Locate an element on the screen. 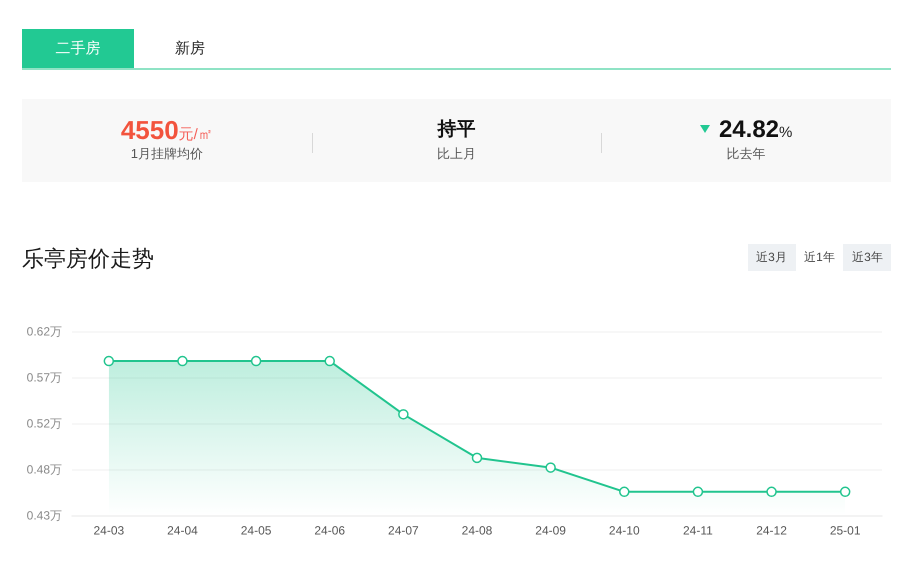 The width and height of the screenshot is (908, 568). x-tick-label: 24-04 is located at coordinates (182, 531).